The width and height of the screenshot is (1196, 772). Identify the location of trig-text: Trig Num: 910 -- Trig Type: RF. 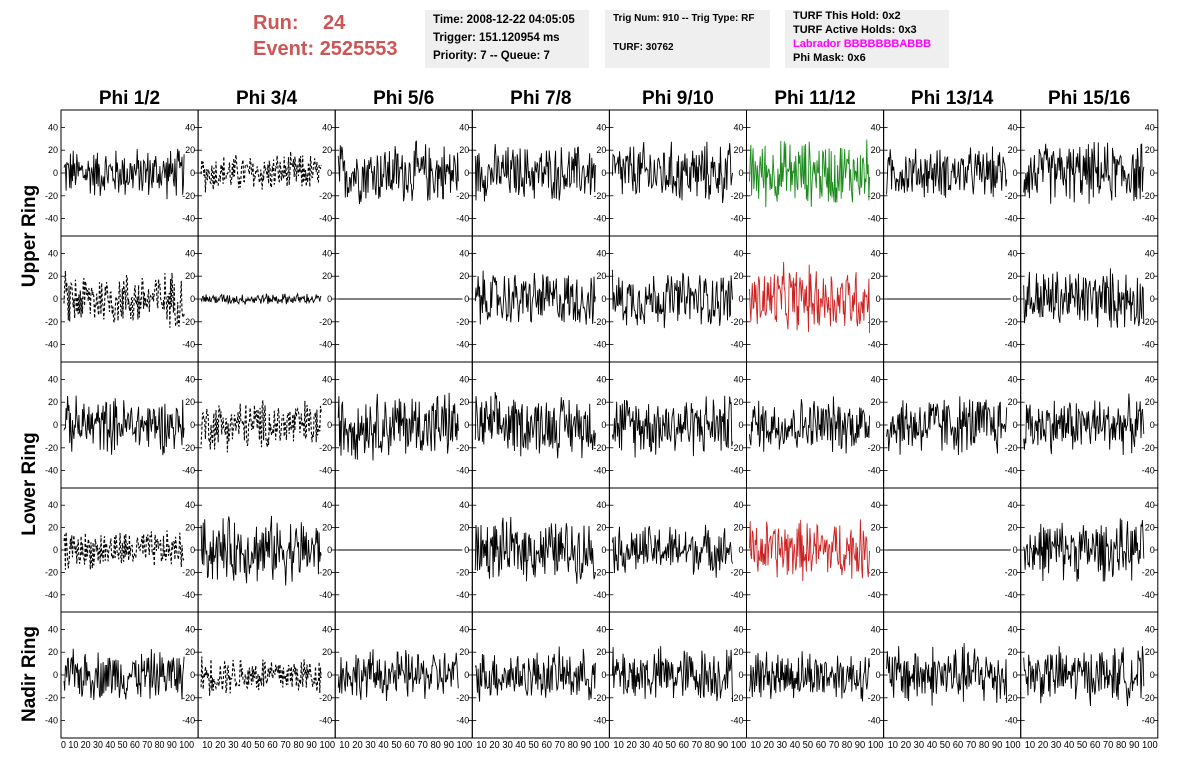
(684, 18).